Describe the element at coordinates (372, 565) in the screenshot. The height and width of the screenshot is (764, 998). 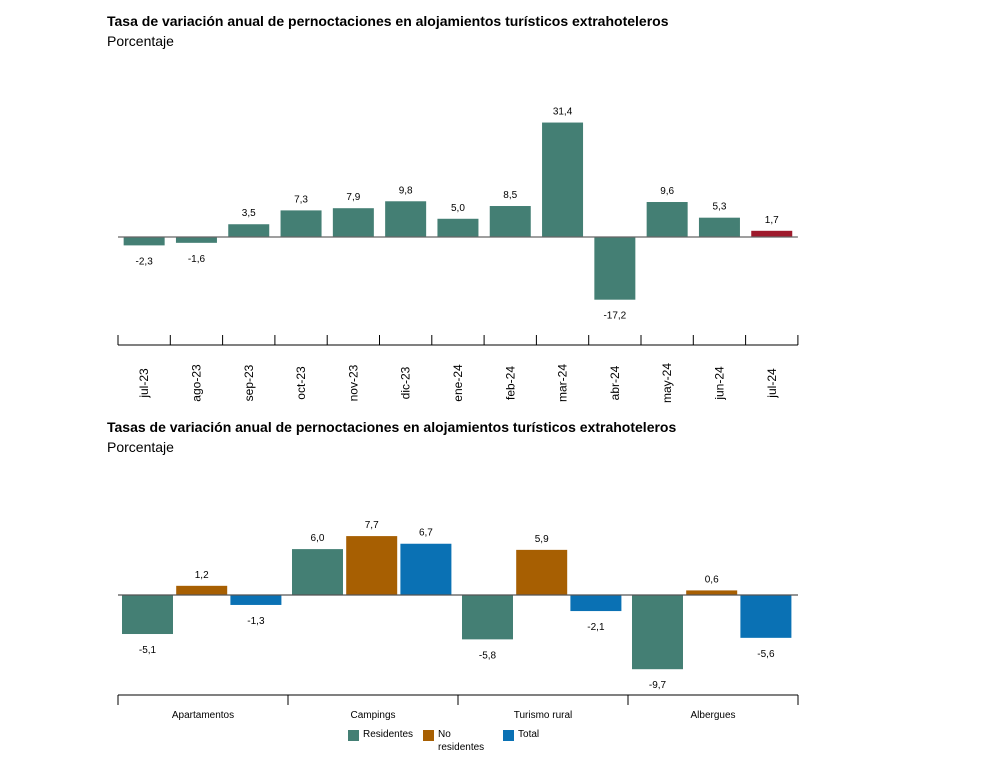
I see `bar-Campings-No residentes` at that location.